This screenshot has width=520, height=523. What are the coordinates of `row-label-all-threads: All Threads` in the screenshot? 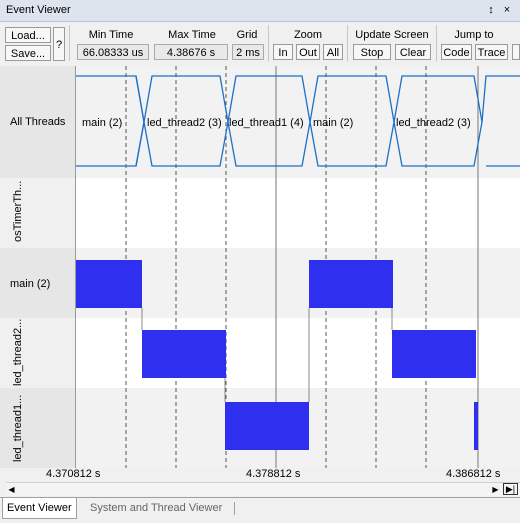 It's located at (38, 122).